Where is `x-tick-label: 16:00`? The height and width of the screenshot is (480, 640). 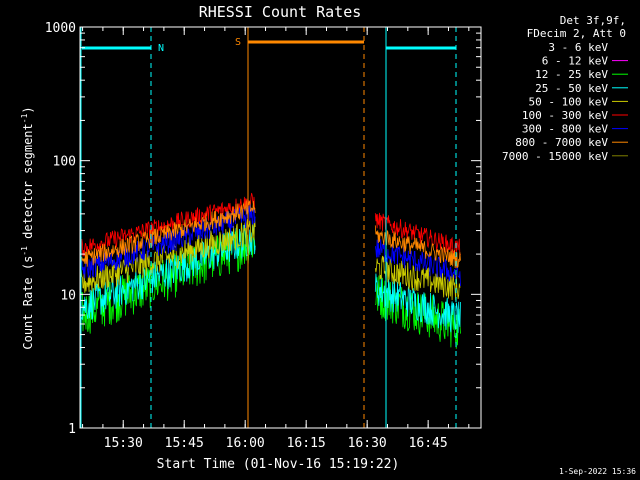 x-tick-label: 16:00 is located at coordinates (245, 443).